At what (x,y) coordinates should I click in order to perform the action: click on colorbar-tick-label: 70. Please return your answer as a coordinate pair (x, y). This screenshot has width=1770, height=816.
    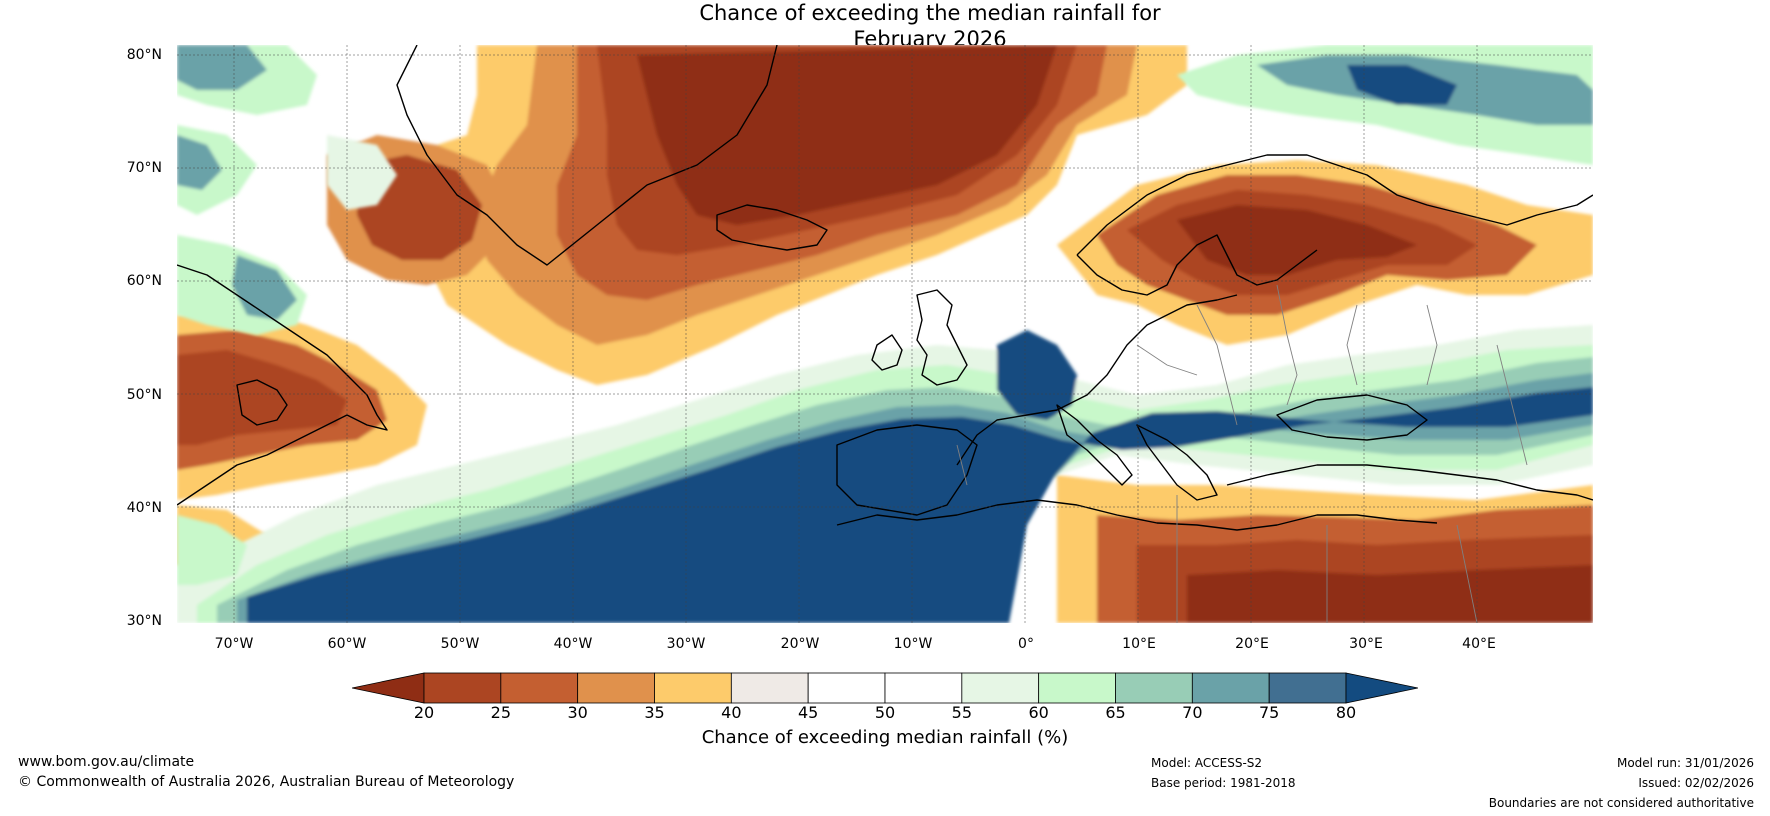
    Looking at the image, I should click on (1192, 712).